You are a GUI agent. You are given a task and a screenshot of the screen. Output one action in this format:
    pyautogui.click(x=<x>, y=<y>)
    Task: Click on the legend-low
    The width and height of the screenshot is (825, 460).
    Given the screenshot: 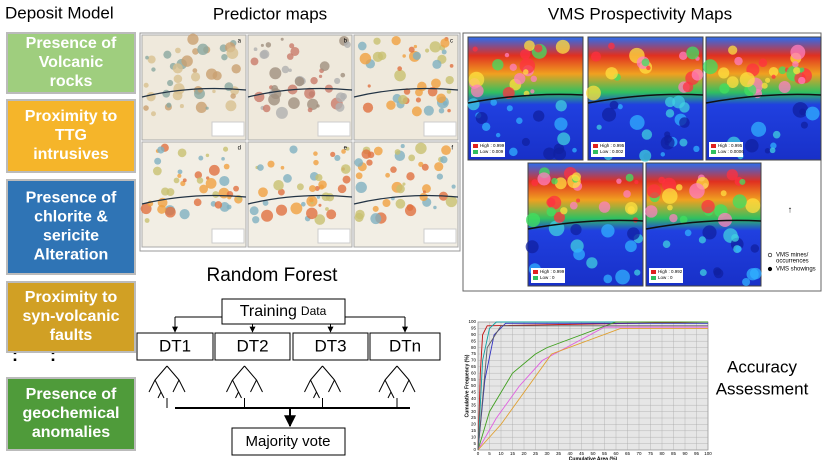 What is the action you would take?
    pyautogui.click(x=595, y=152)
    